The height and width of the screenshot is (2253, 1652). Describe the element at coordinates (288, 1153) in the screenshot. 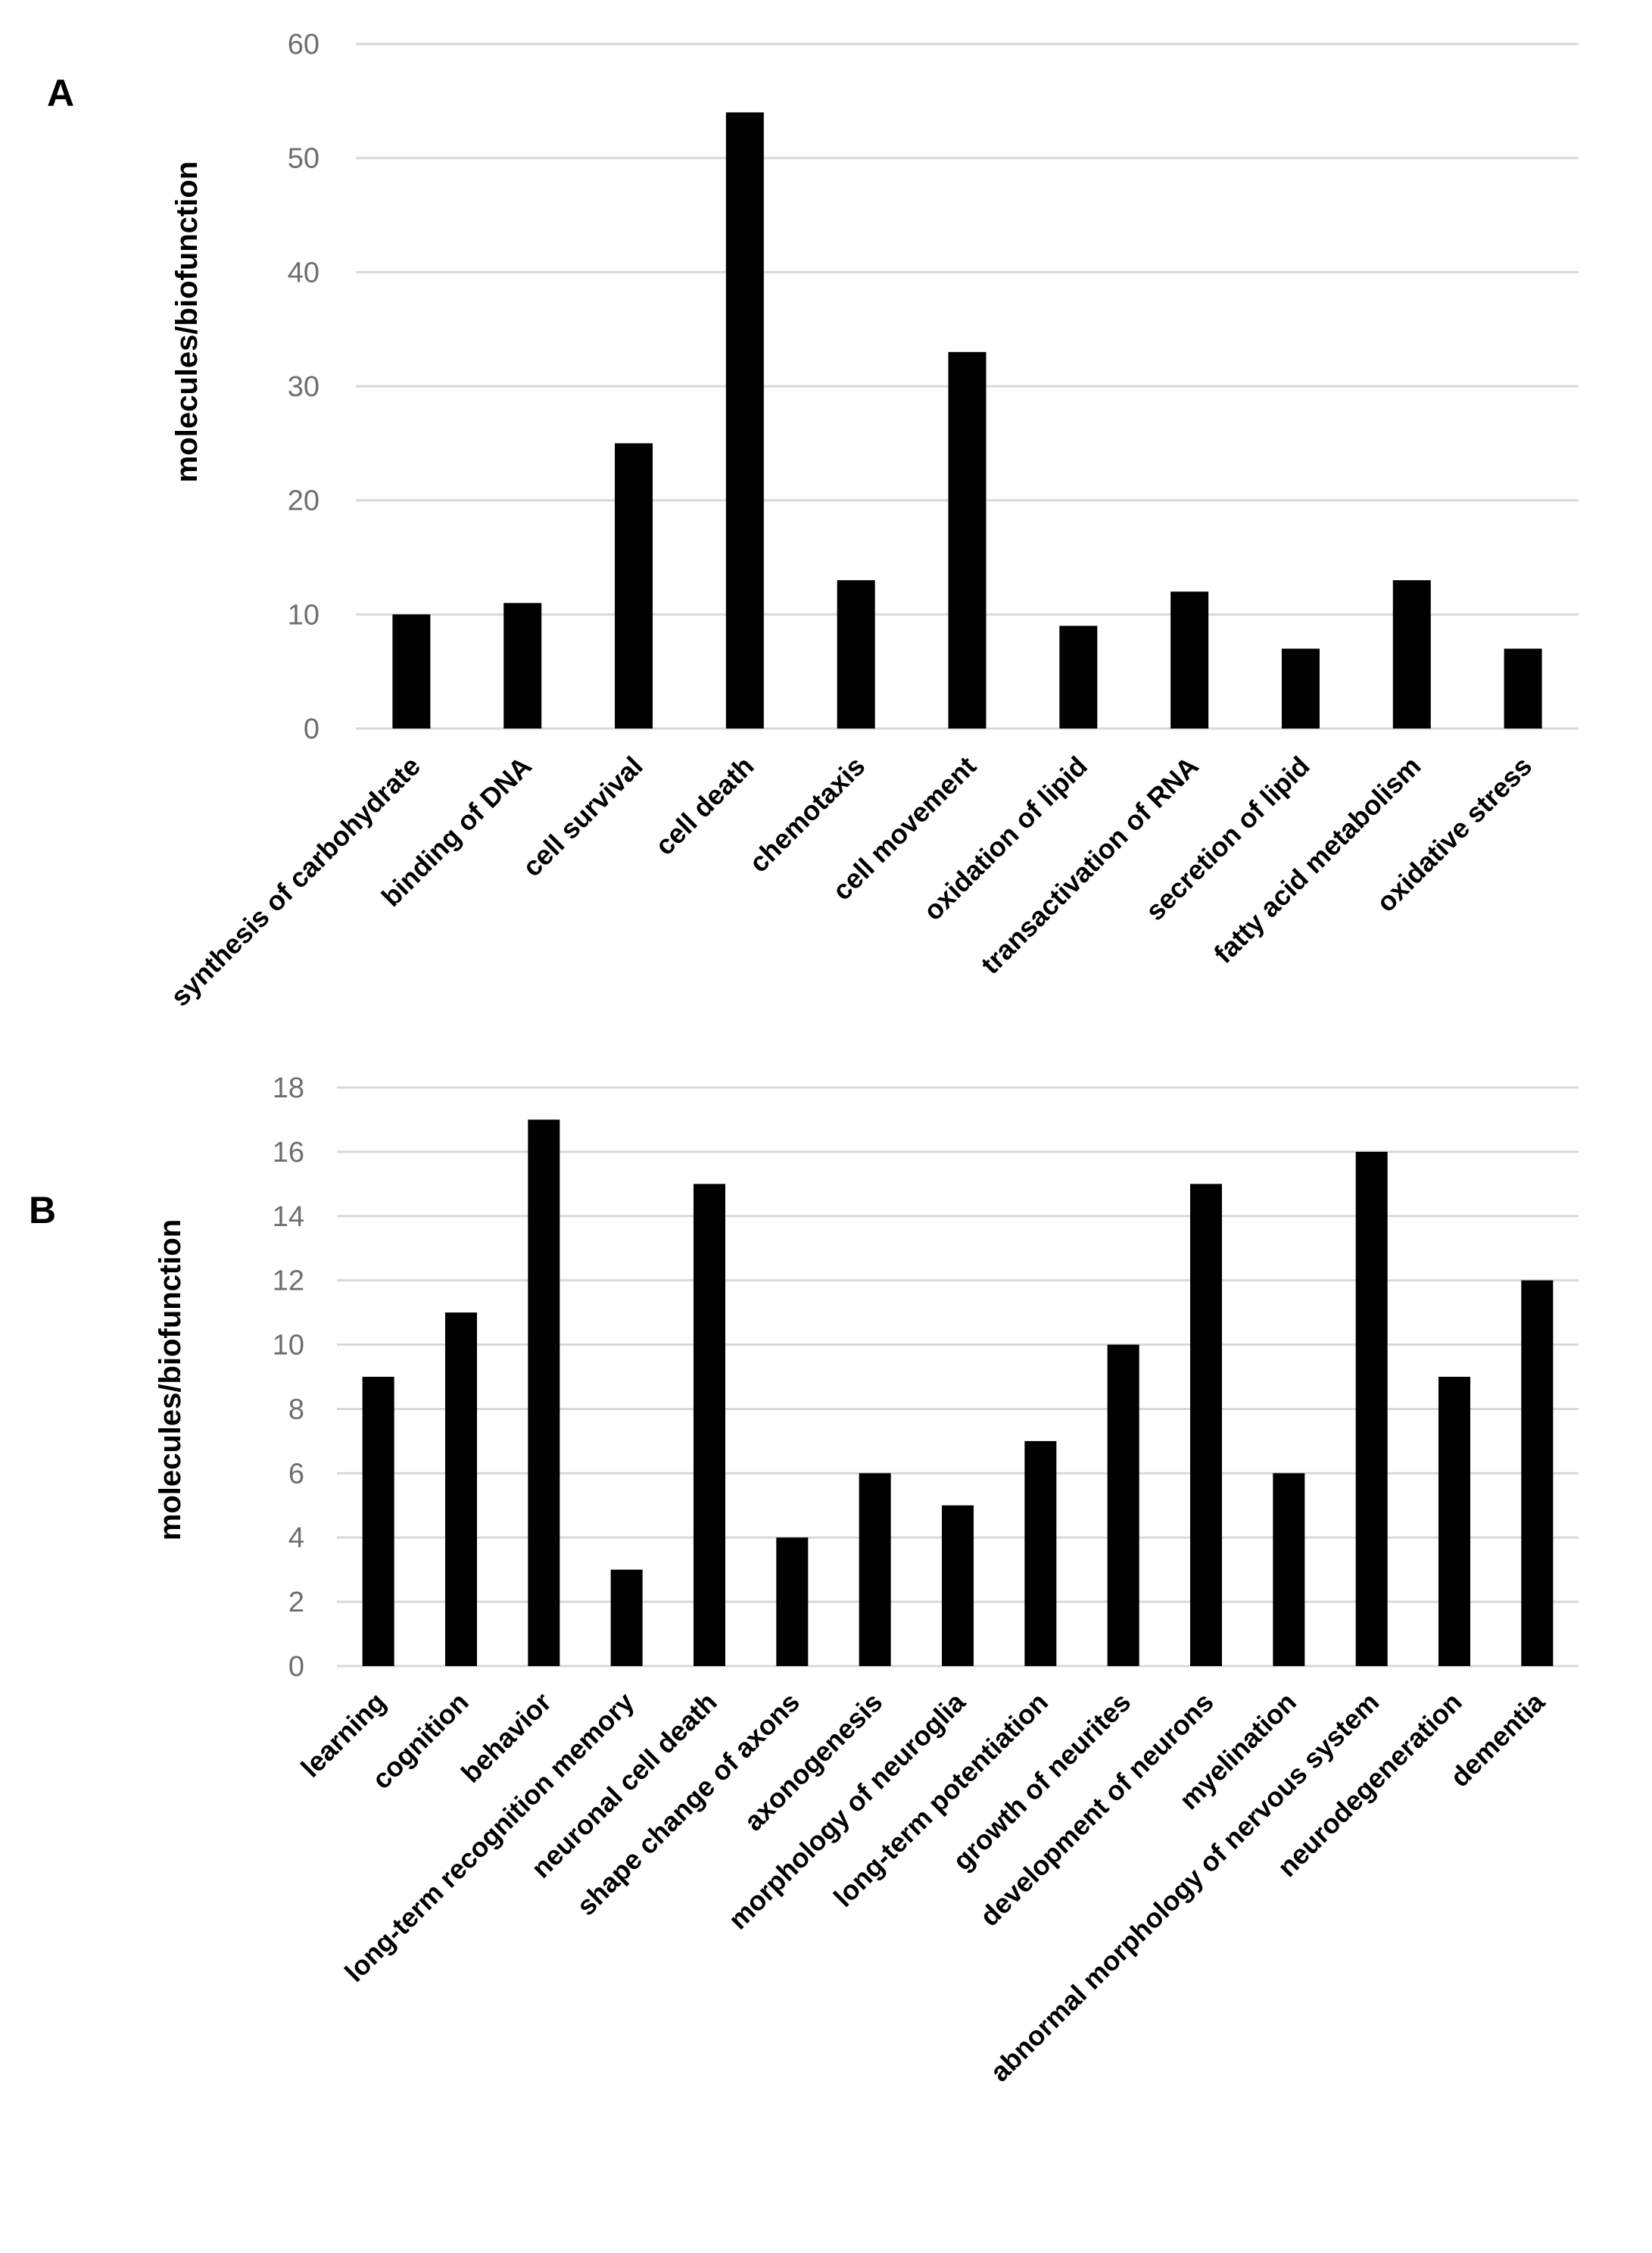

I see `y-tick-label: 16` at that location.